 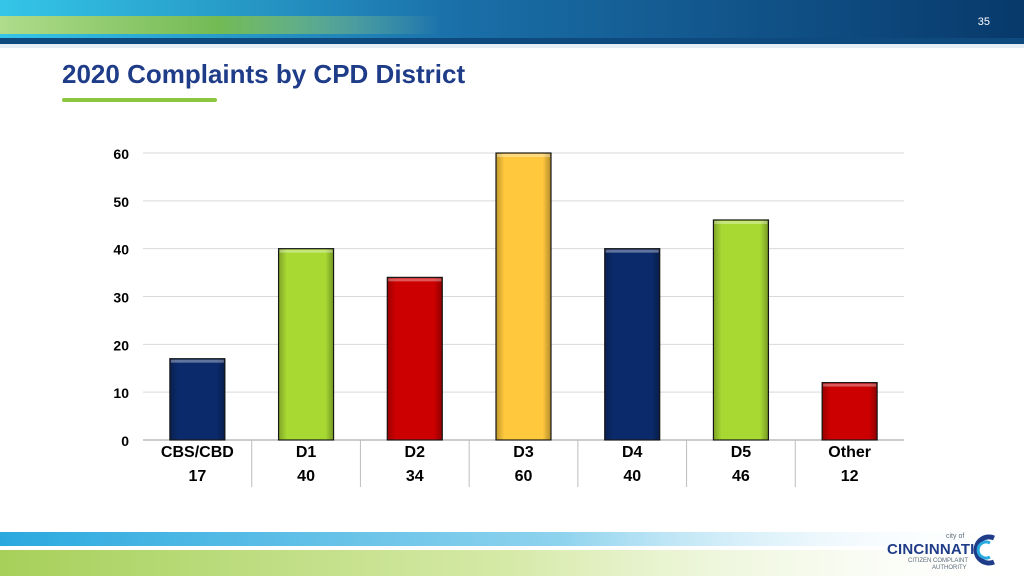 I want to click on page-number: 35, so click(x=983, y=22).